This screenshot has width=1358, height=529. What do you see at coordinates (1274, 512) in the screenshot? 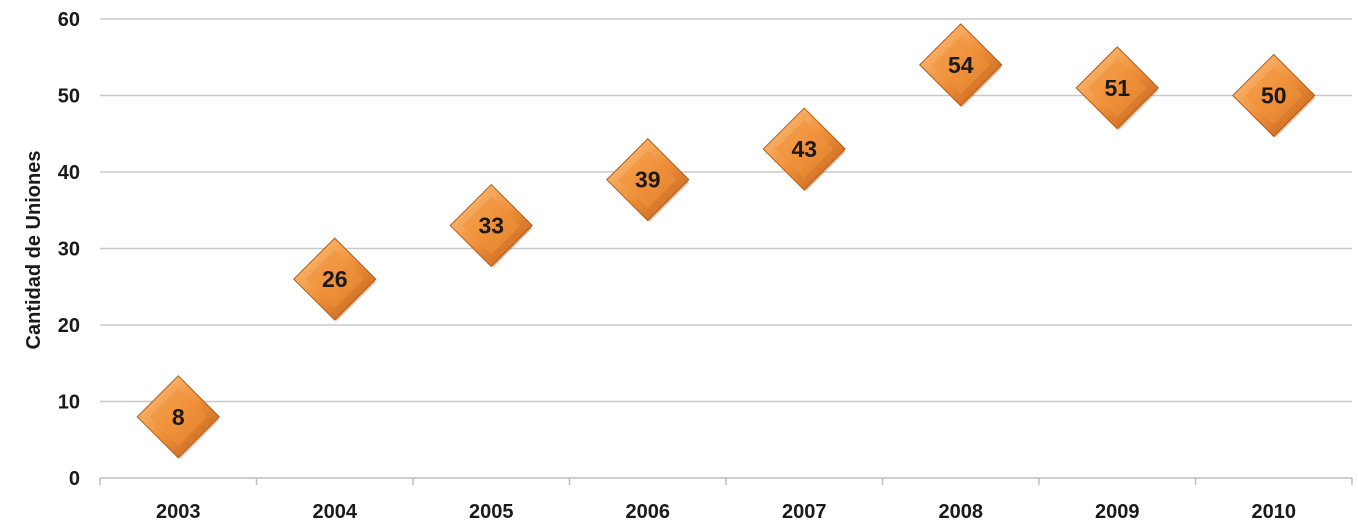
I see `x-tick-label: 2010` at bounding box center [1274, 512].